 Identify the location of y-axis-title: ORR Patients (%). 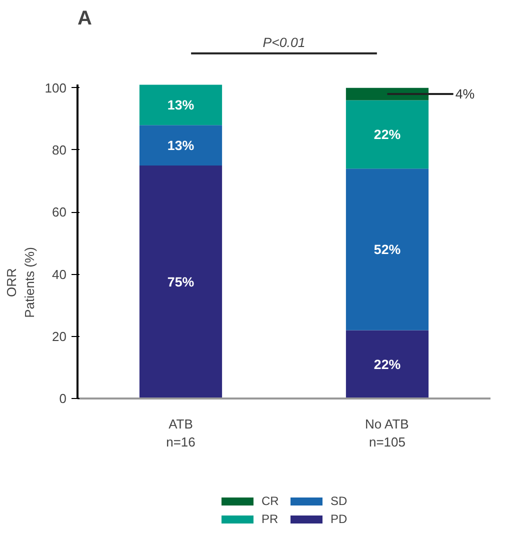
(20, 282).